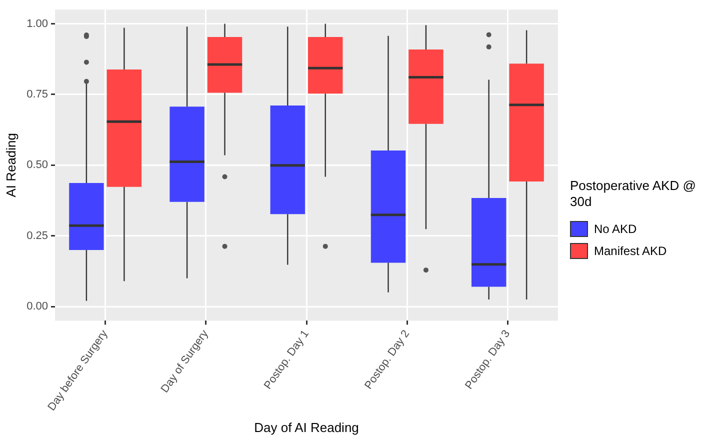 This screenshot has height=440, width=704. I want to click on y-axis-title: AI Reading, so click(10, 165).